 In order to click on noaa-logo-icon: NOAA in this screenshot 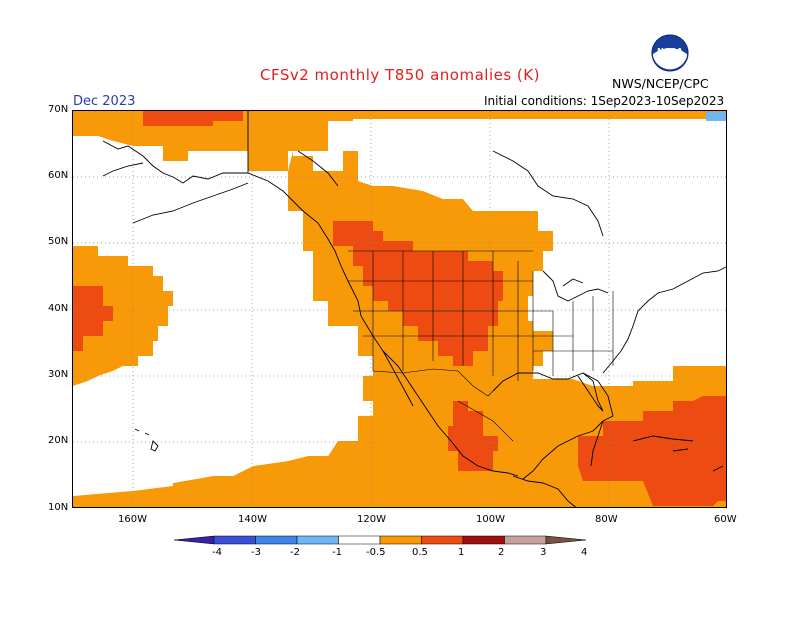, I will do `click(670, 53)`.